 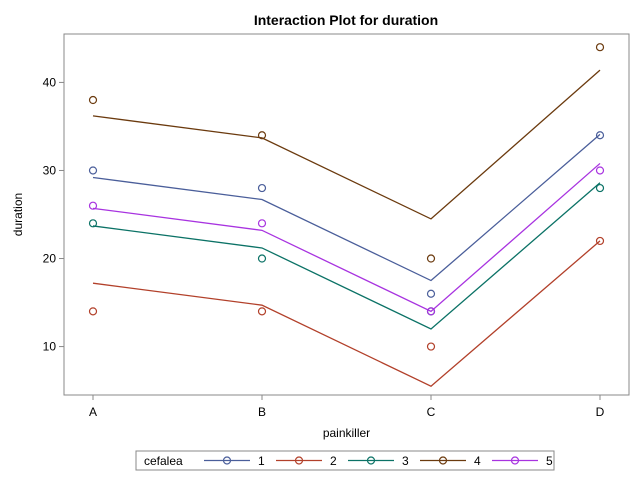 I want to click on legend-item-2: 2, so click(x=306, y=461).